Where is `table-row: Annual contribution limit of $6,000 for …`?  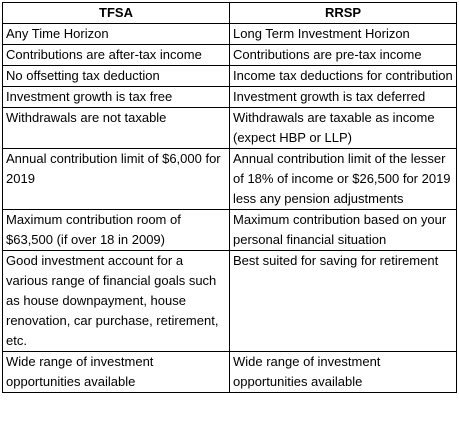 table-row: Annual contribution limit of $6,000 for … is located at coordinates (229, 179).